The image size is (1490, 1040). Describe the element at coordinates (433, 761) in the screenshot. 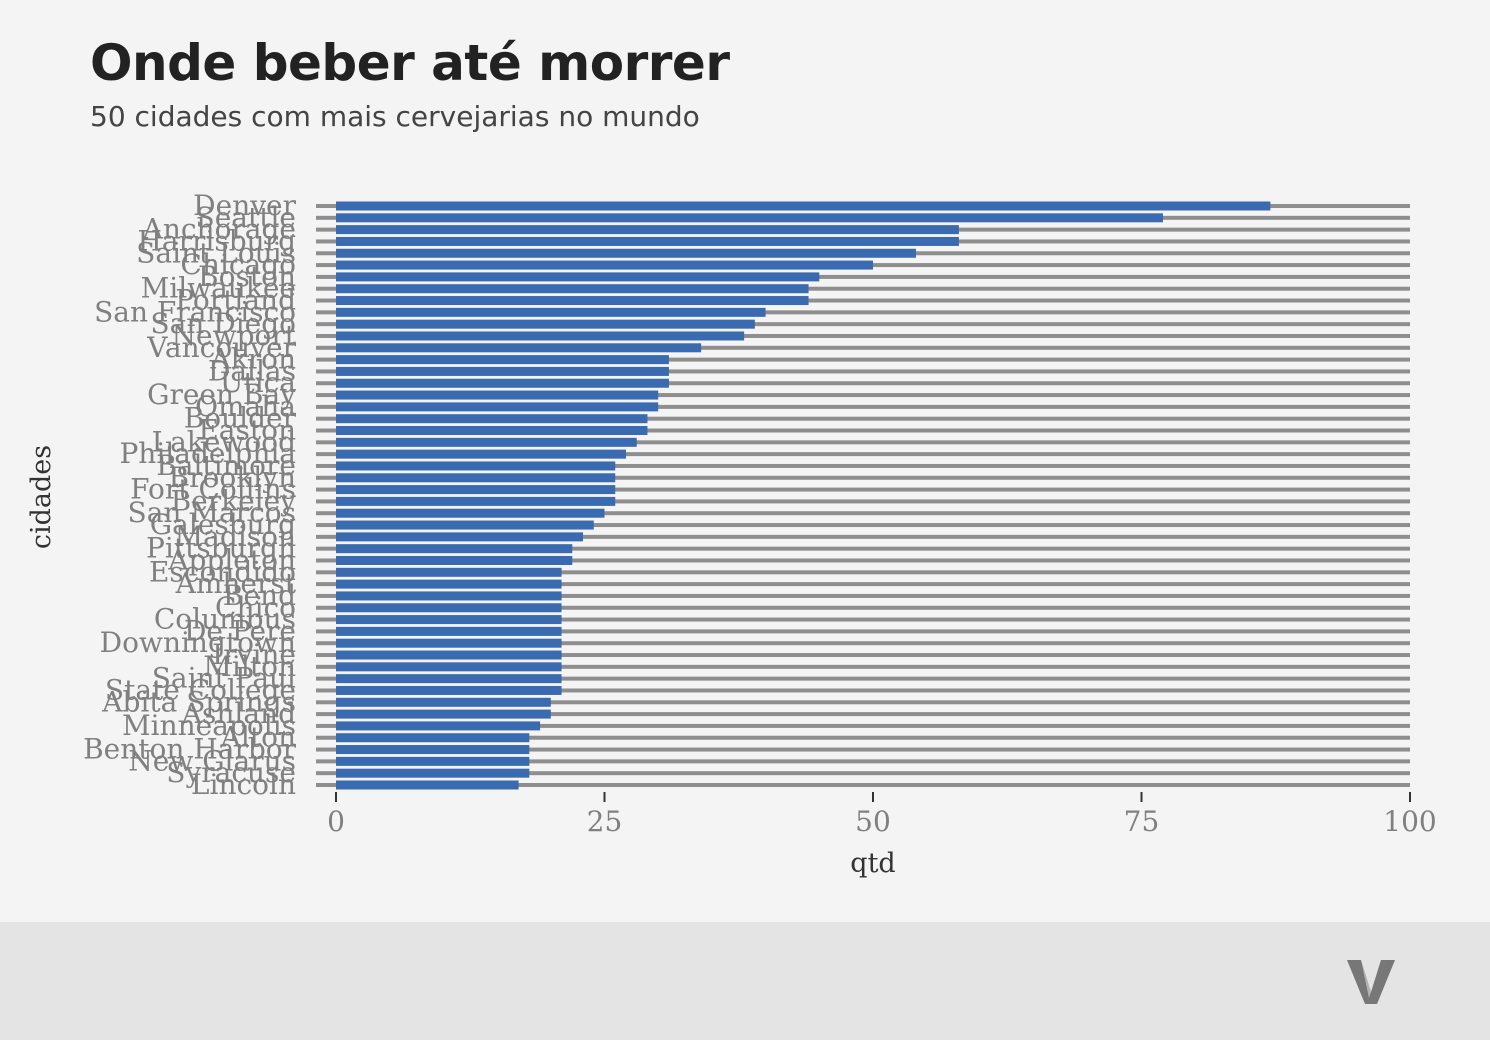

I see `bar-new-glarus` at that location.